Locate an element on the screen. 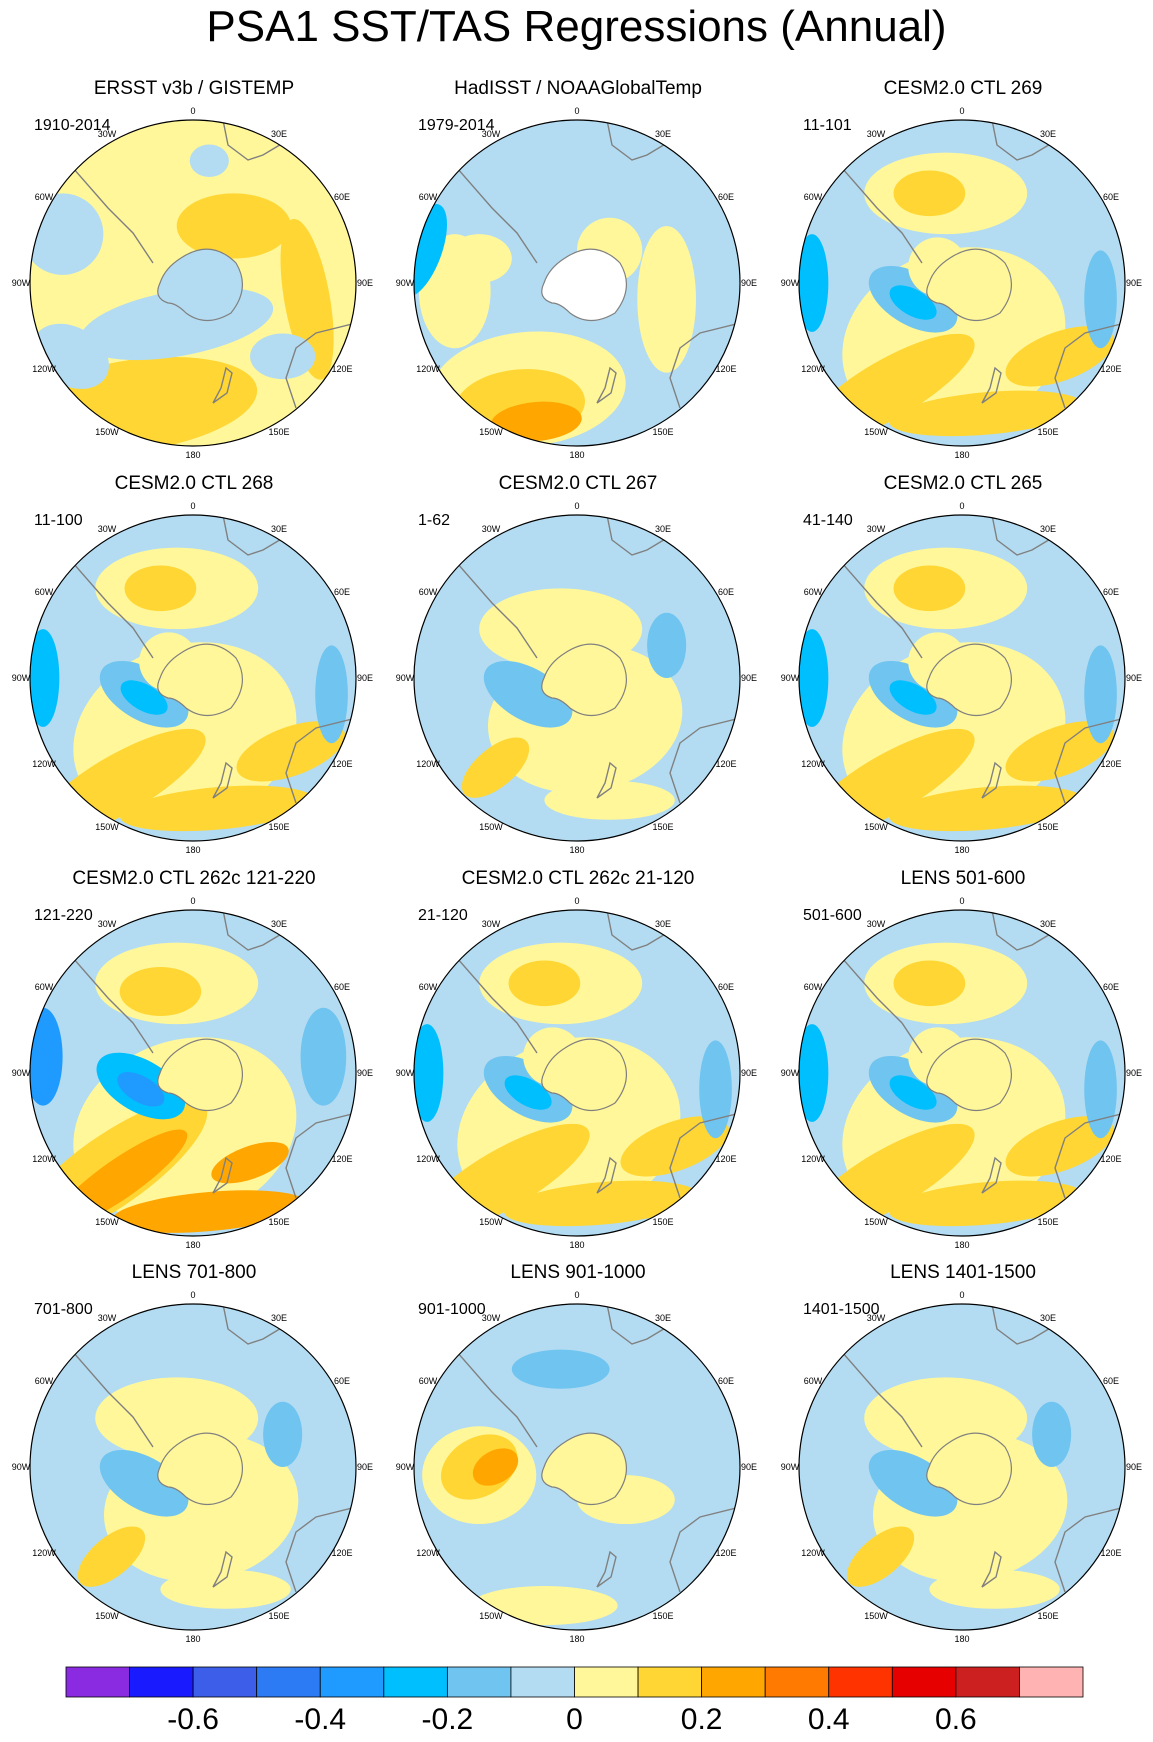 This screenshot has height=1742, width=1153. colorbar-tick-label: -0.2 is located at coordinates (447, 1719).